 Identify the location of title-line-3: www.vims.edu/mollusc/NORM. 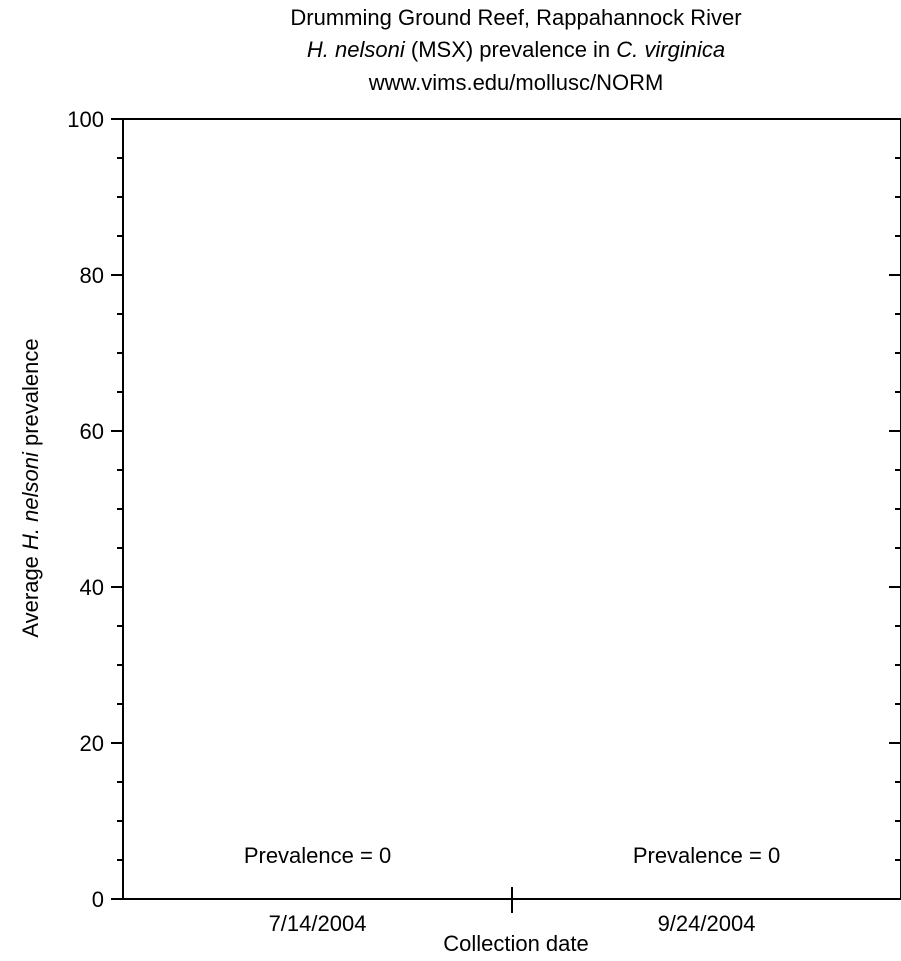
(516, 82).